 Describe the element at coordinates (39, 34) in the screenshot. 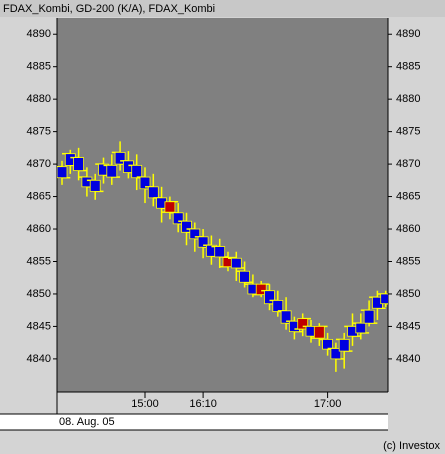

I see `y-tick-label: 4890` at that location.